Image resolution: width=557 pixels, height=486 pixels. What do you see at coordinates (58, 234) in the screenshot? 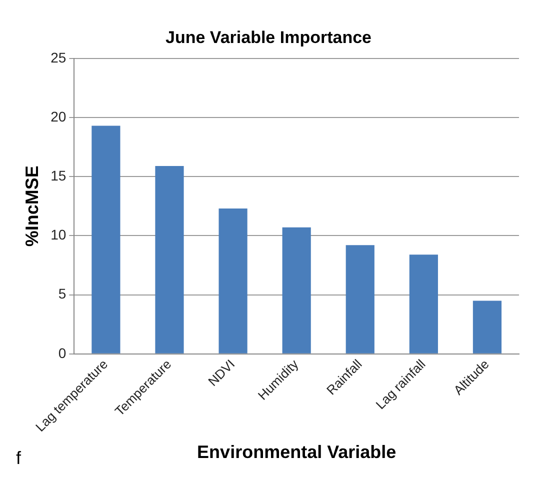
I see `y-tick-label: 10` at bounding box center [58, 234].